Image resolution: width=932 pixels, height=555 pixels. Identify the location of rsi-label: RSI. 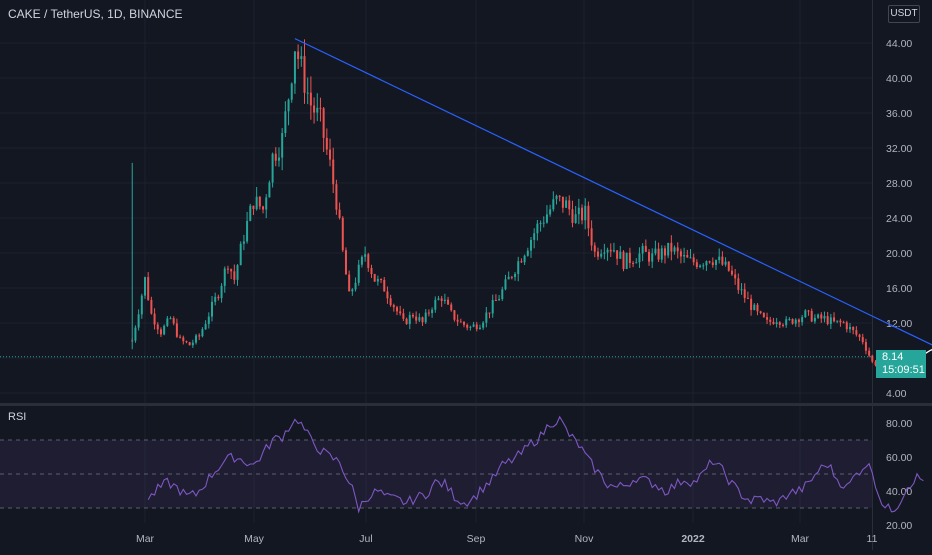
(17, 417).